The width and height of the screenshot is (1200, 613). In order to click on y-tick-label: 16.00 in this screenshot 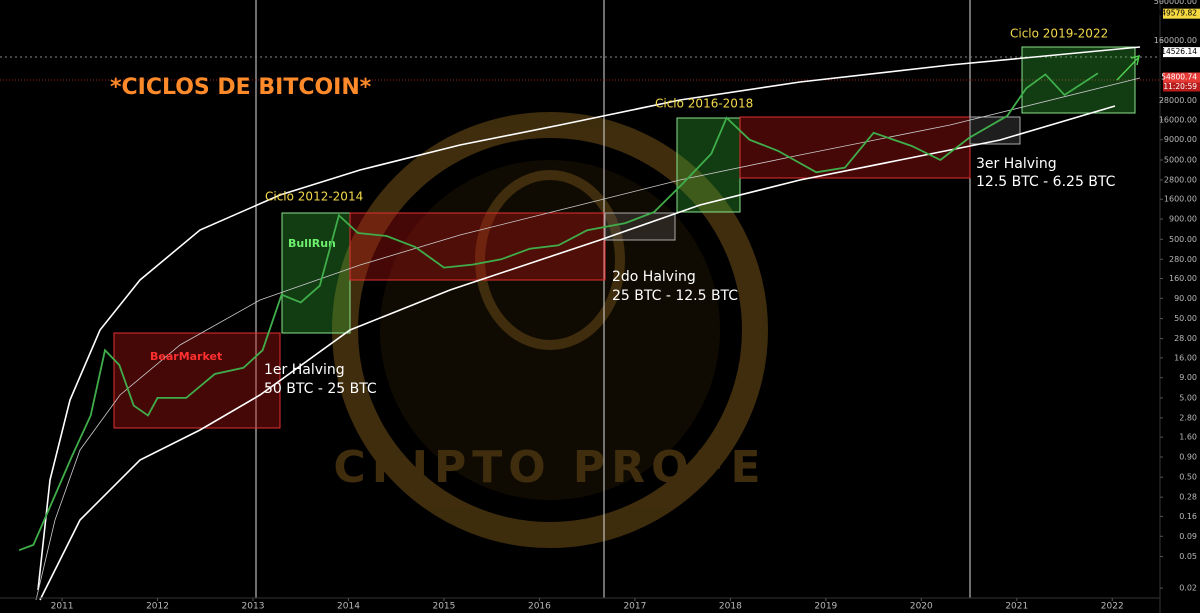, I will do `click(1185, 357)`.